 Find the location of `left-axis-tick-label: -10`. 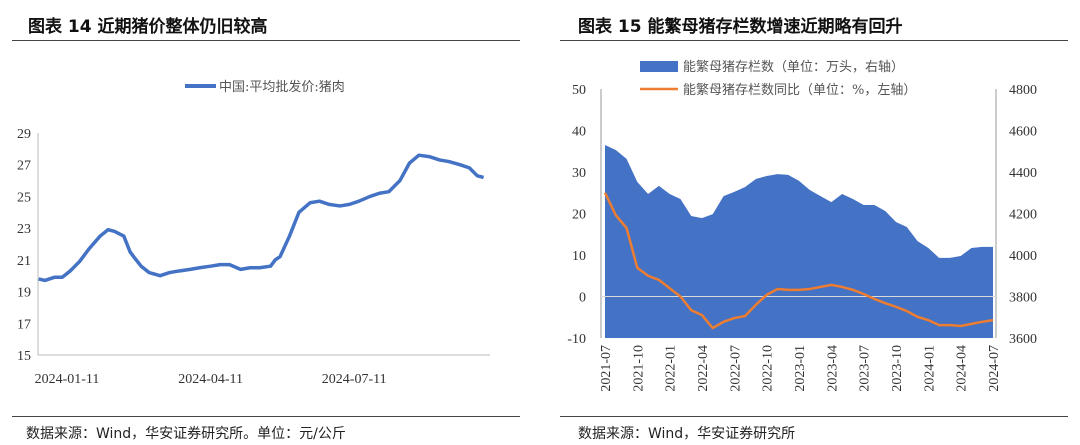

left-axis-tick-label: -10 is located at coordinates (576, 339).